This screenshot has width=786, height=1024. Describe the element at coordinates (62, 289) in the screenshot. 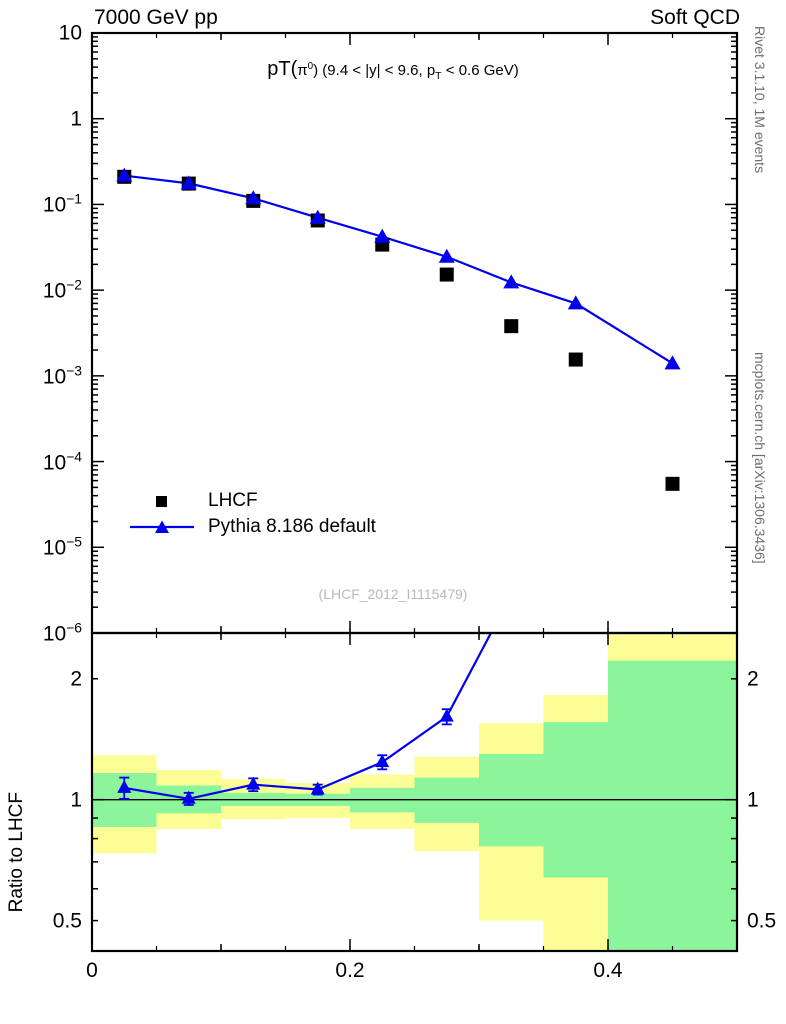

I see `y-tick-label-top-3: 10⁻²` at that location.